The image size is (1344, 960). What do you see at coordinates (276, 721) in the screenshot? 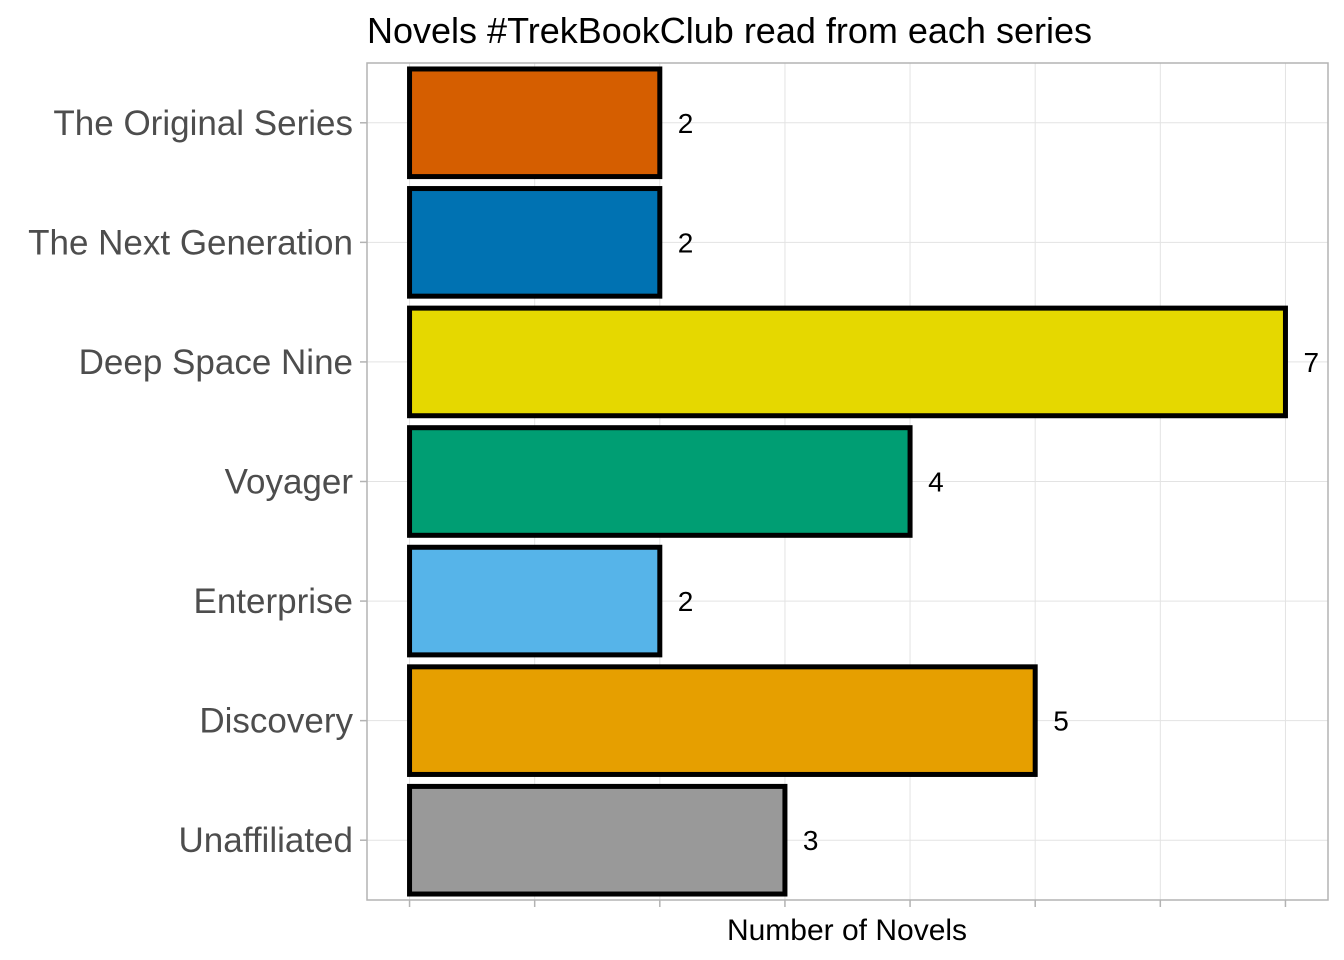
I see `category-label: Discovery` at bounding box center [276, 721].